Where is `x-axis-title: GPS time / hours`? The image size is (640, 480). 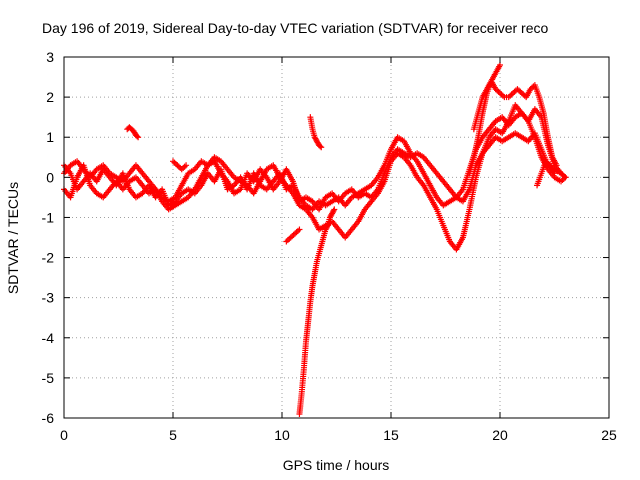 x-axis-title: GPS time / hours is located at coordinates (336, 465).